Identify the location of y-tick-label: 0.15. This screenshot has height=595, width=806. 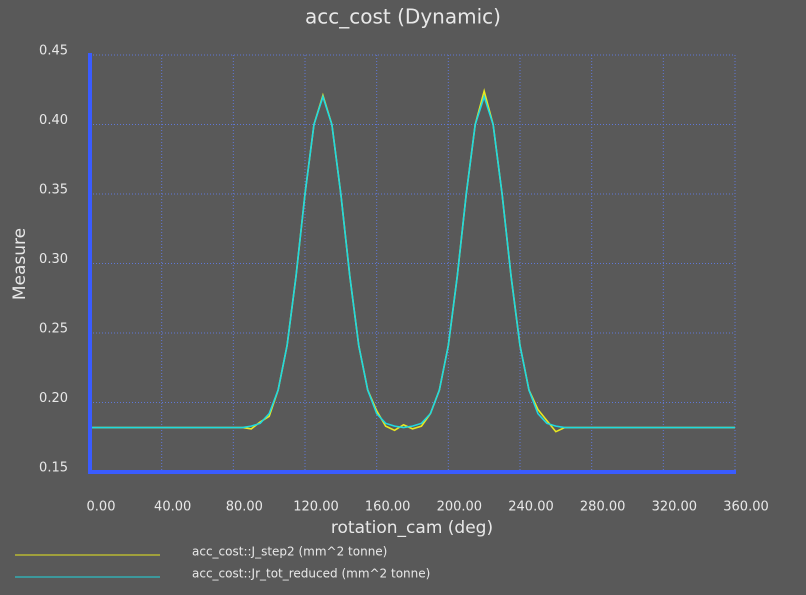
(53, 468).